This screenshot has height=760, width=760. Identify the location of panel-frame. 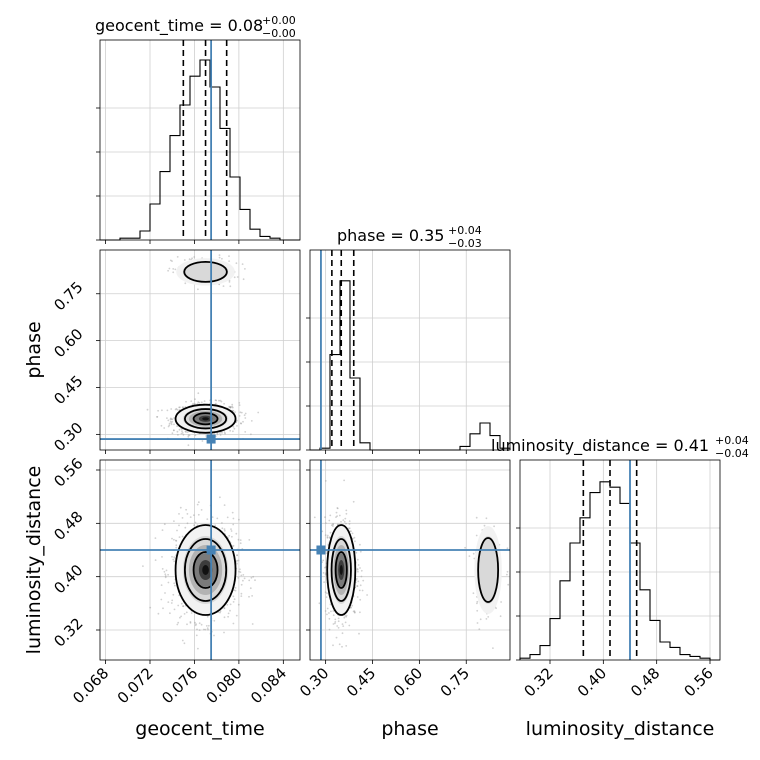
(410, 350).